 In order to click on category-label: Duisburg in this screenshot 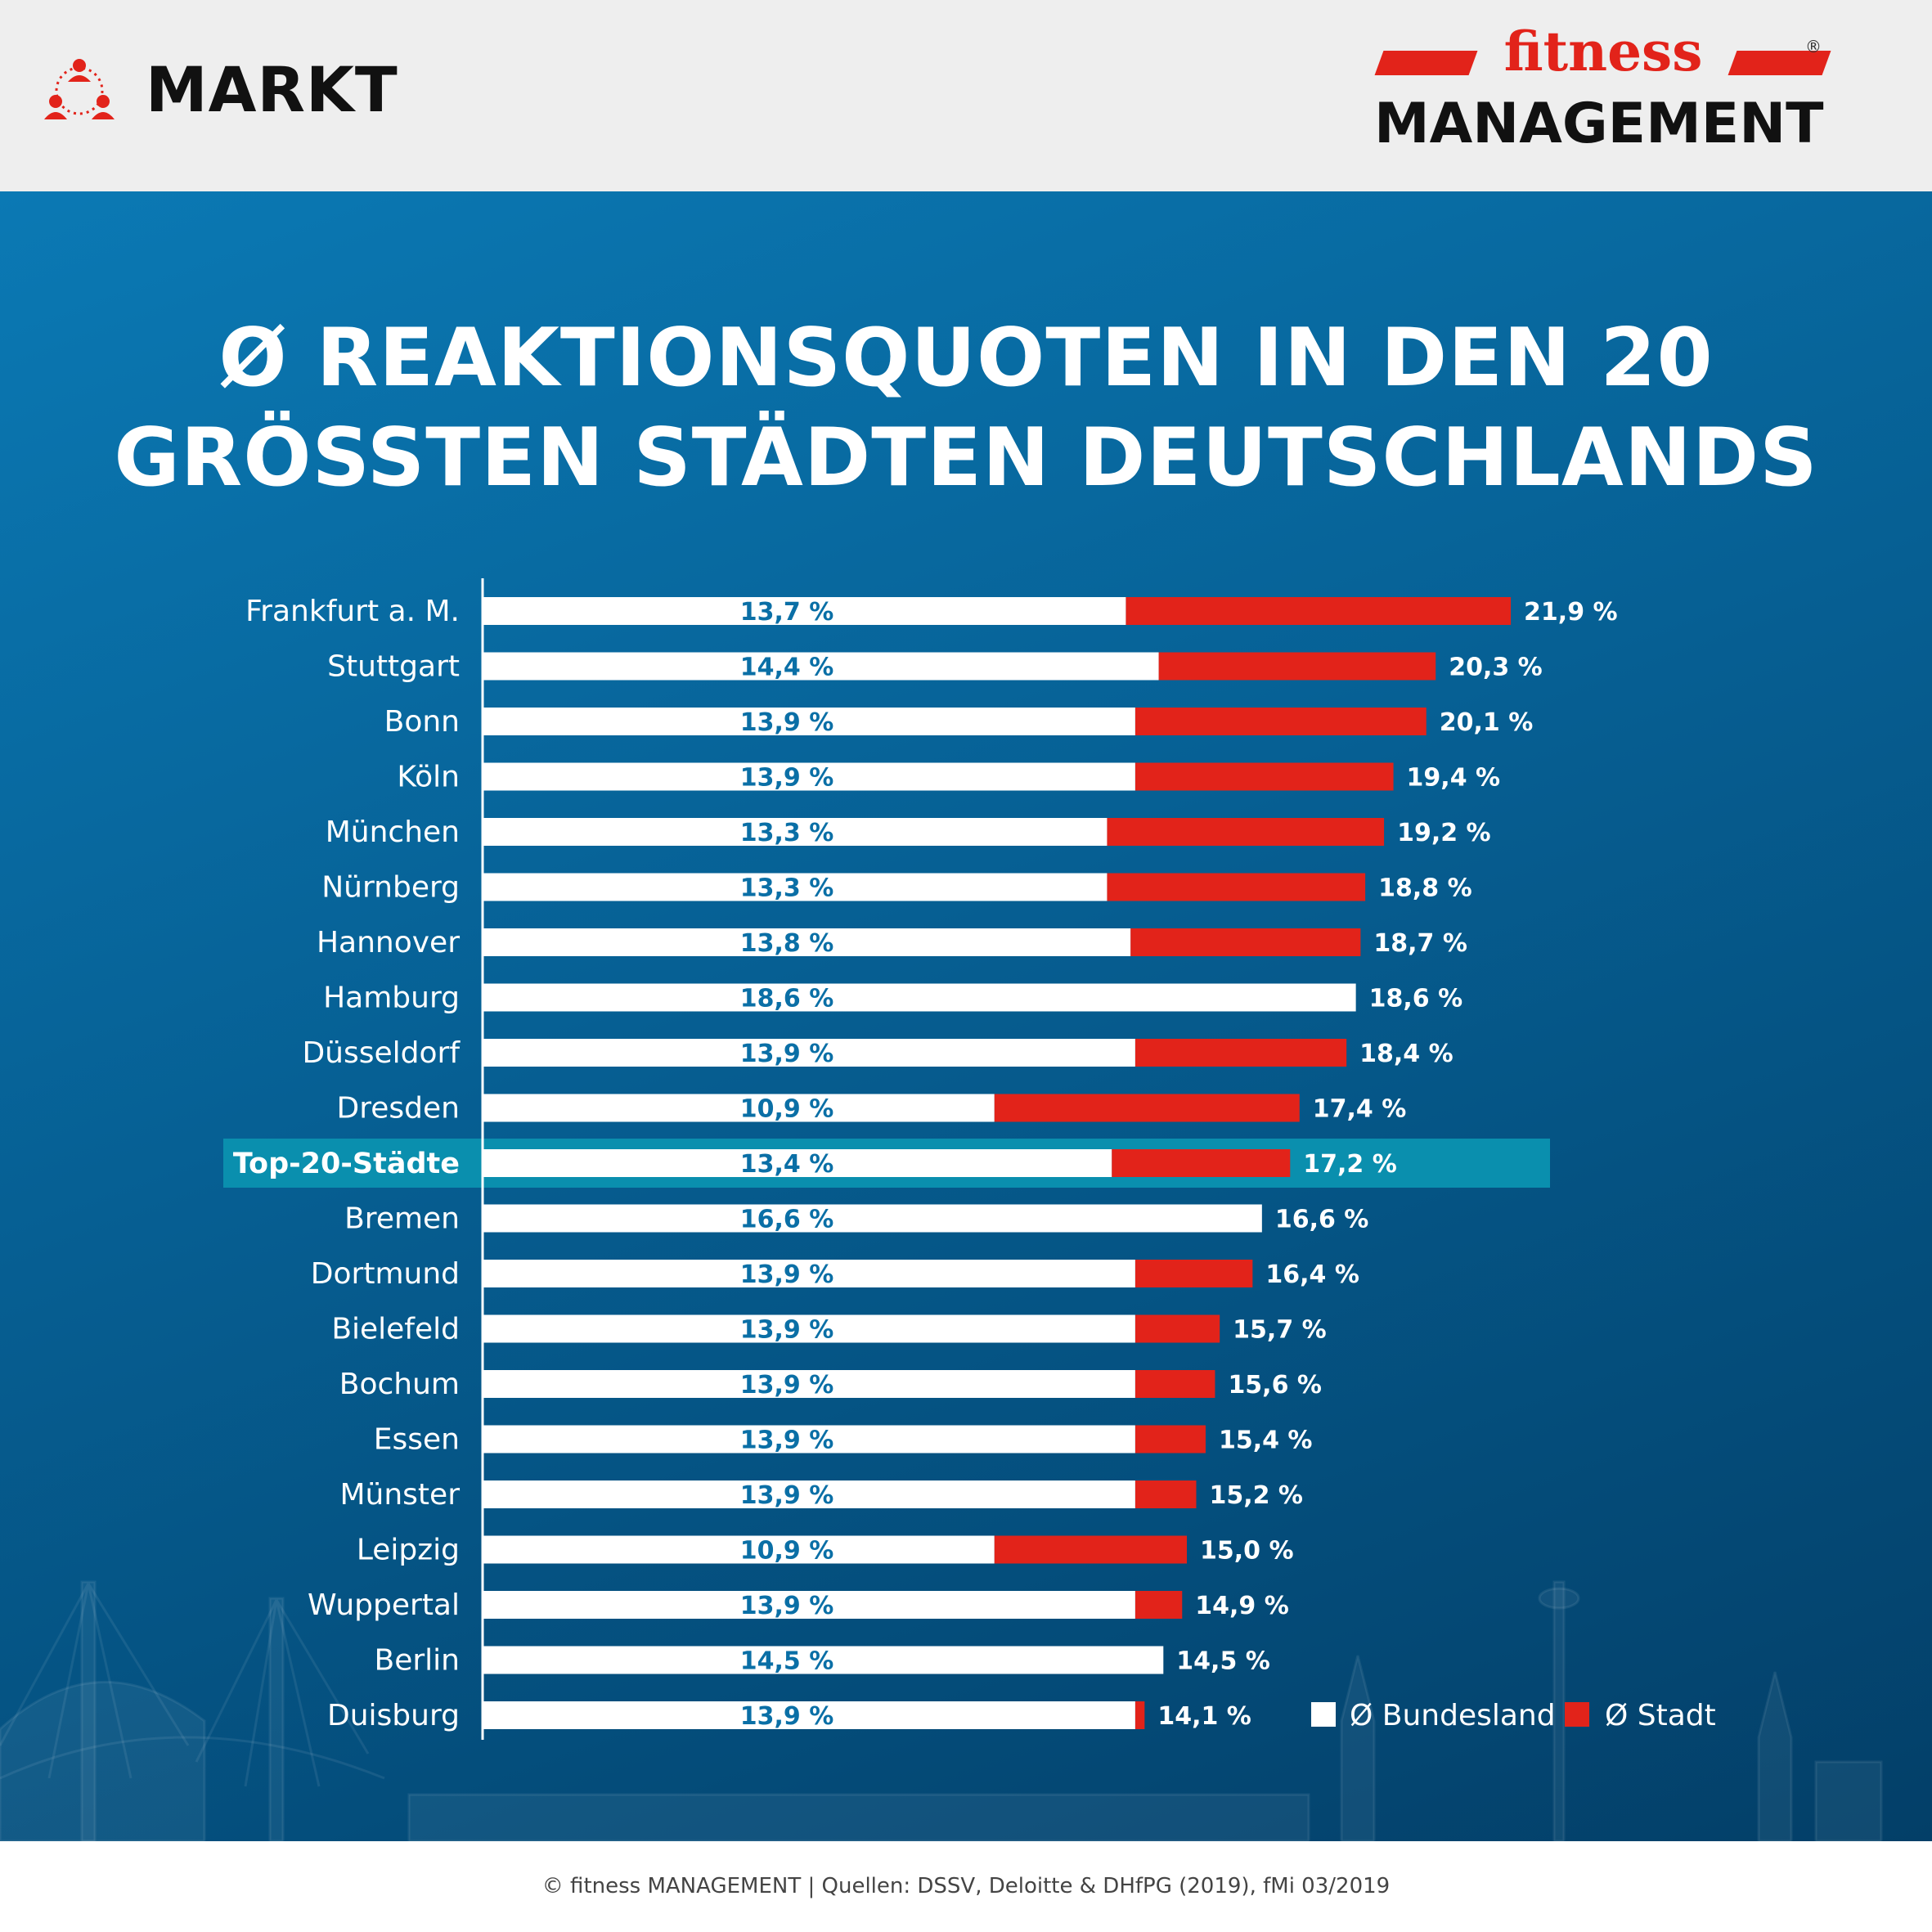, I will do `click(393, 1715)`.